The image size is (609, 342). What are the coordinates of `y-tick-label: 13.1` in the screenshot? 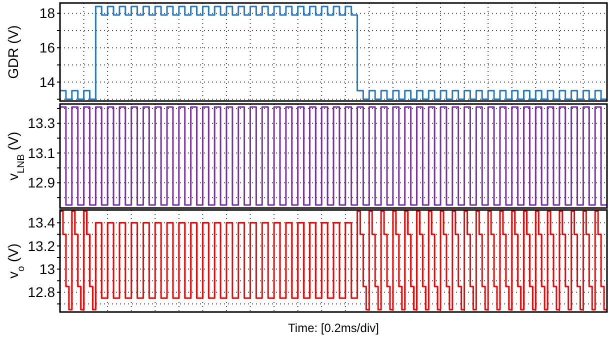 It's located at (42, 152).